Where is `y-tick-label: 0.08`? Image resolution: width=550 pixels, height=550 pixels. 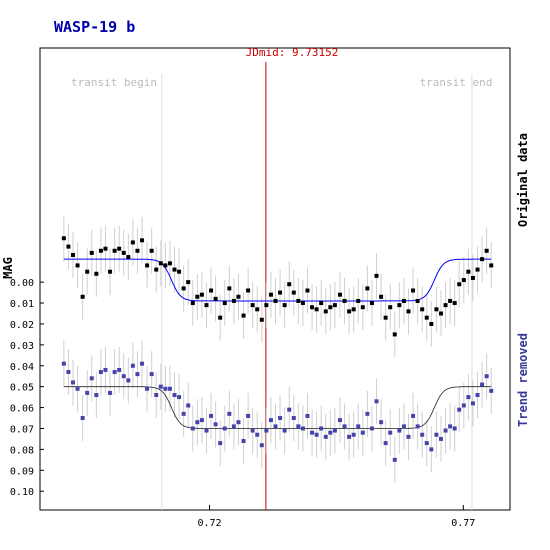 y-tick-label: 0.08 is located at coordinates (22, 450).